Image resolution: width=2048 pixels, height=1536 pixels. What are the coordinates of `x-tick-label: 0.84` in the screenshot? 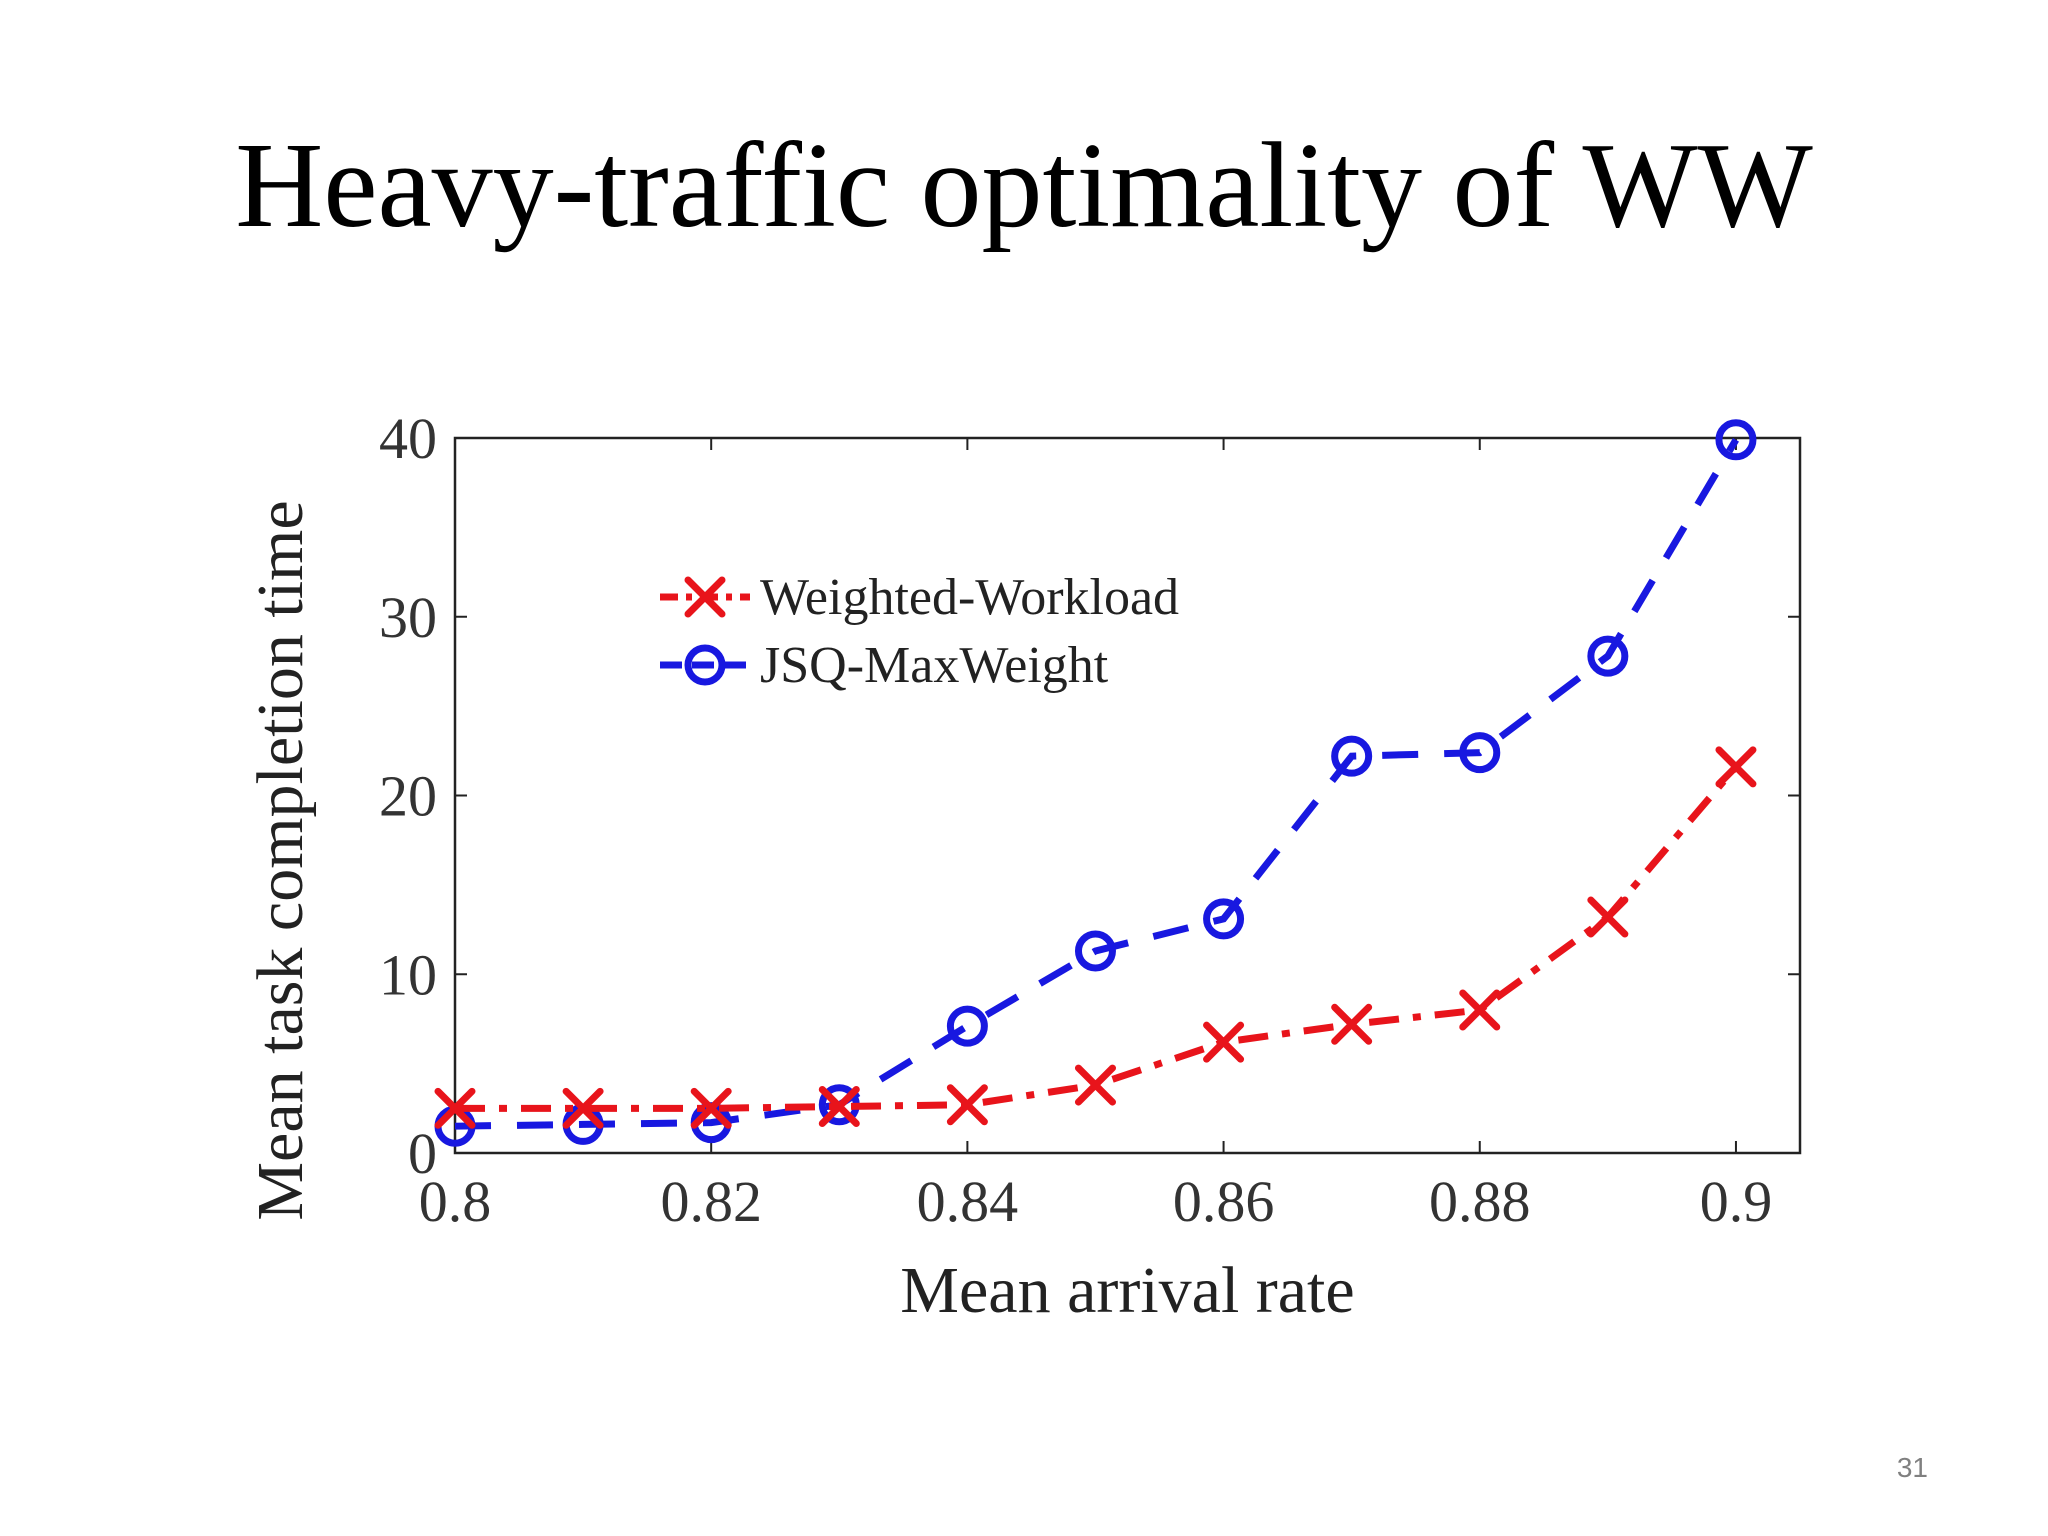 It's located at (968, 1201).